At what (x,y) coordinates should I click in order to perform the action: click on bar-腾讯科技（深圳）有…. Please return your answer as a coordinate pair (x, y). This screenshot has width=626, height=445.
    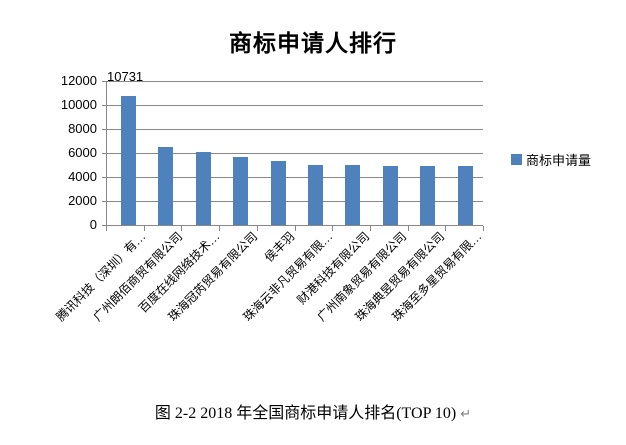
    Looking at the image, I should click on (128, 160).